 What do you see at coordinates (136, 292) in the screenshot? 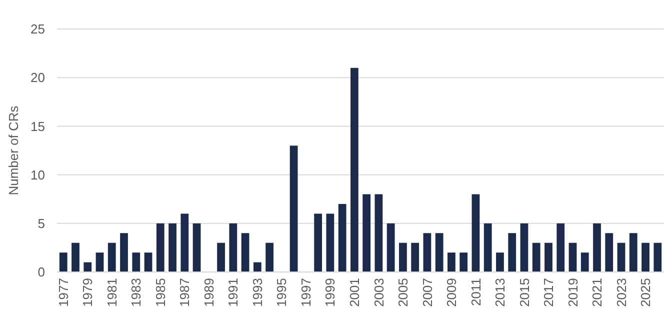
I see `x-tick-label: 1983` at bounding box center [136, 292].